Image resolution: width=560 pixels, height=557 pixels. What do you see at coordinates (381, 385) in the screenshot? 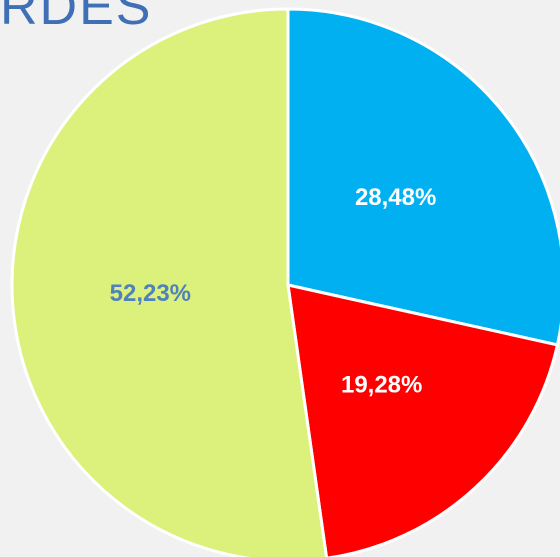
I see `slice-label: 19,28%` at bounding box center [381, 385].